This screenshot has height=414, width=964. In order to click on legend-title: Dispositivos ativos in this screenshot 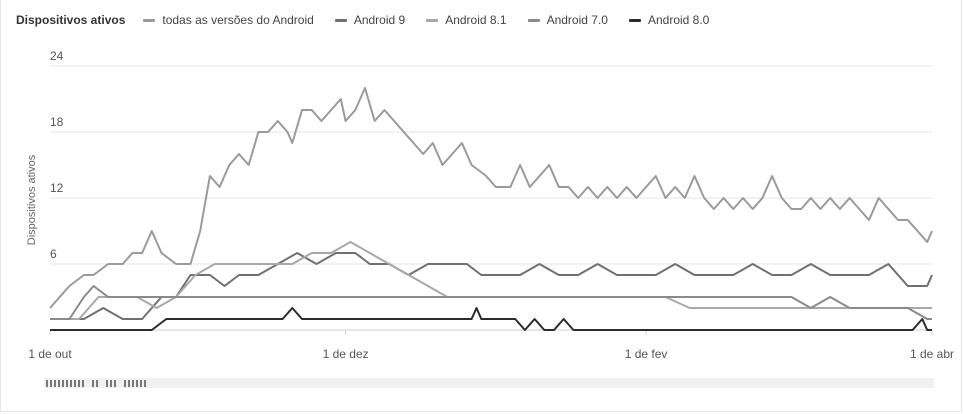, I will do `click(71, 20)`.